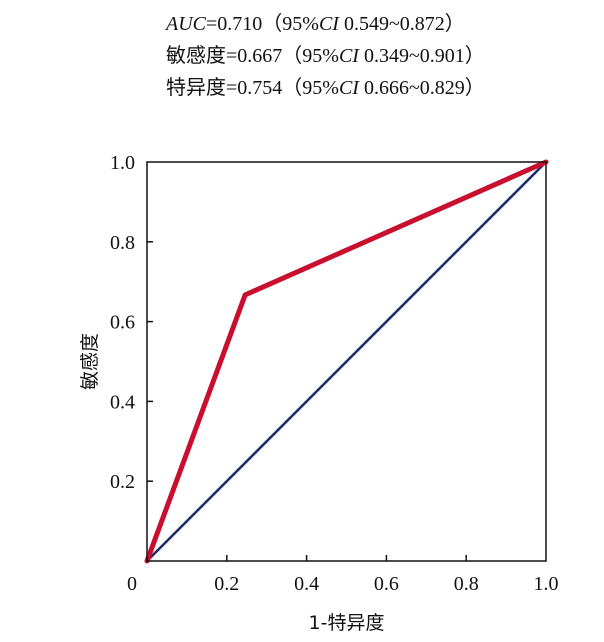 The width and height of the screenshot is (604, 642). Describe the element at coordinates (386, 584) in the screenshot. I see `x-tick-label: 0.6` at that location.